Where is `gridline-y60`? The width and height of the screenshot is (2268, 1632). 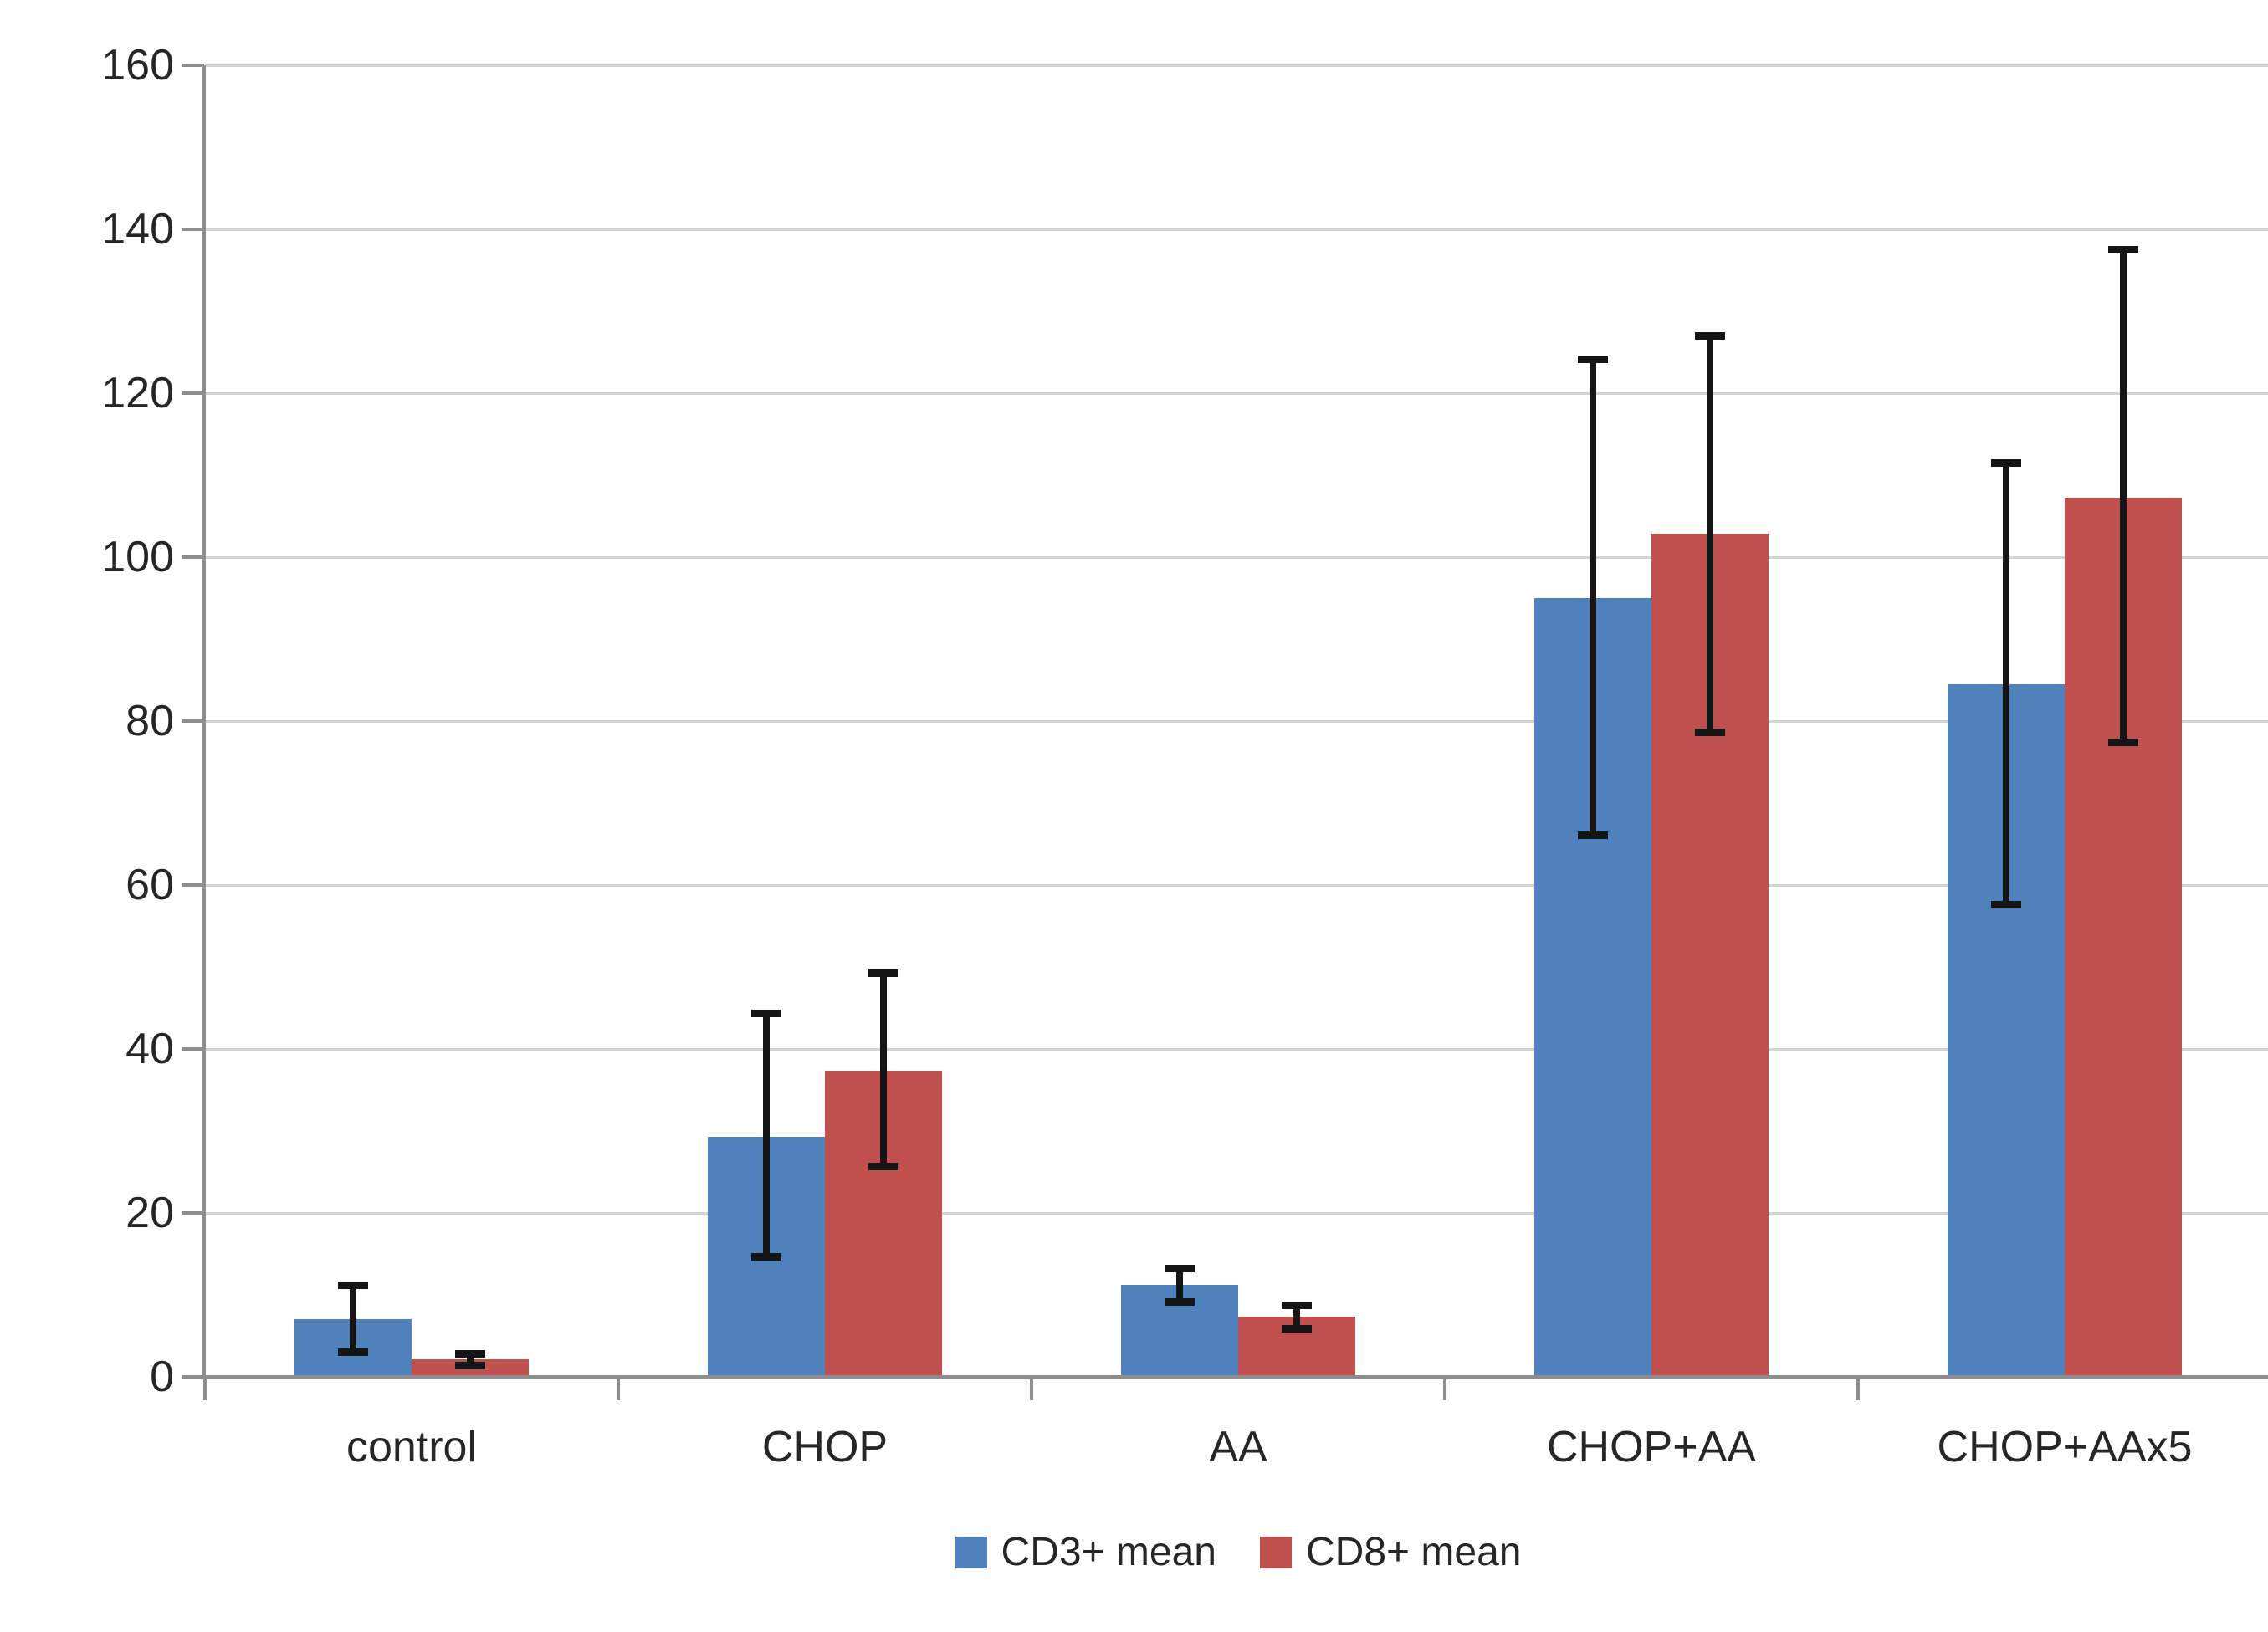 gridline-y60 is located at coordinates (1236, 885).